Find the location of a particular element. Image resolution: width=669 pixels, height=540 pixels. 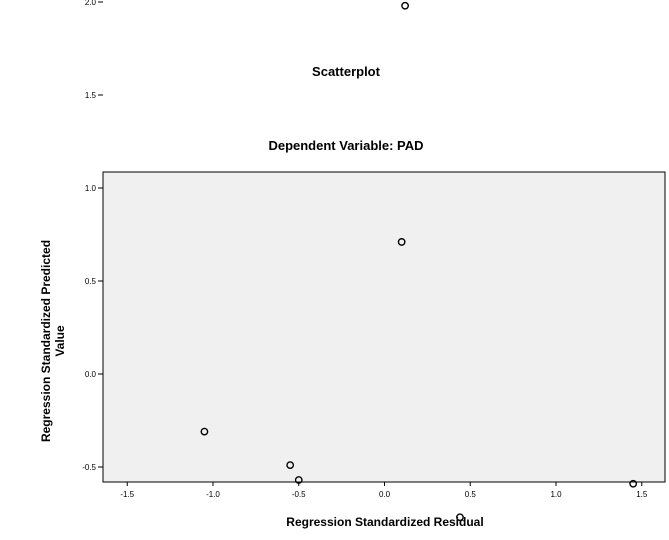

y-axis: -1.0-0.50.00.51.01.52.0 is located at coordinates (92, 236).